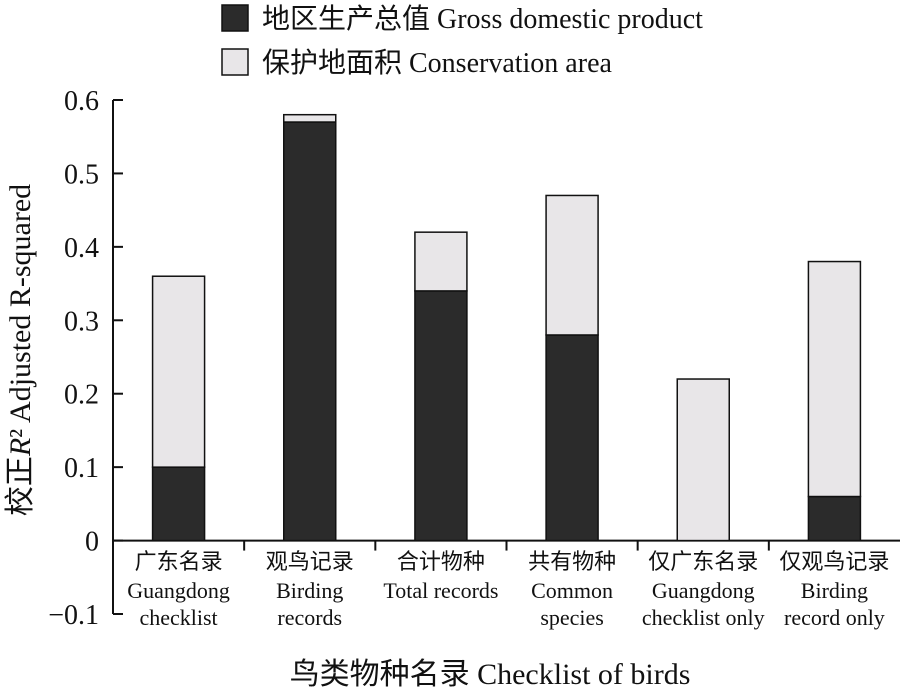 The width and height of the screenshot is (900, 692). Describe the element at coordinates (73, 615) in the screenshot. I see `y-tick-label: −0.1` at that location.